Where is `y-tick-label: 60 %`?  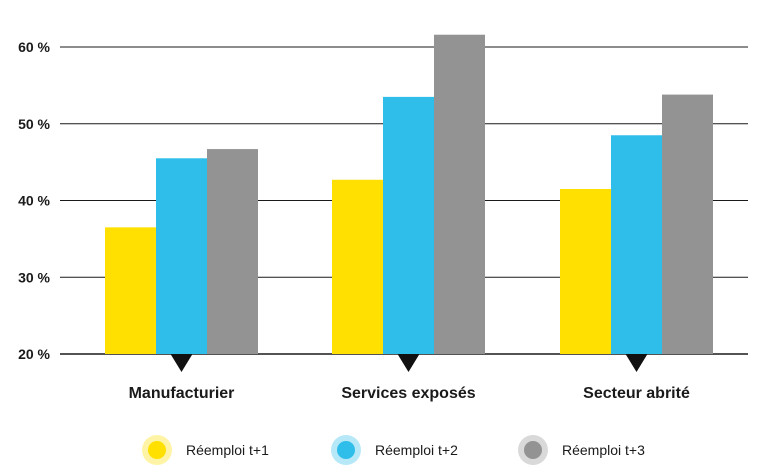 y-tick-label: 60 % is located at coordinates (34, 47).